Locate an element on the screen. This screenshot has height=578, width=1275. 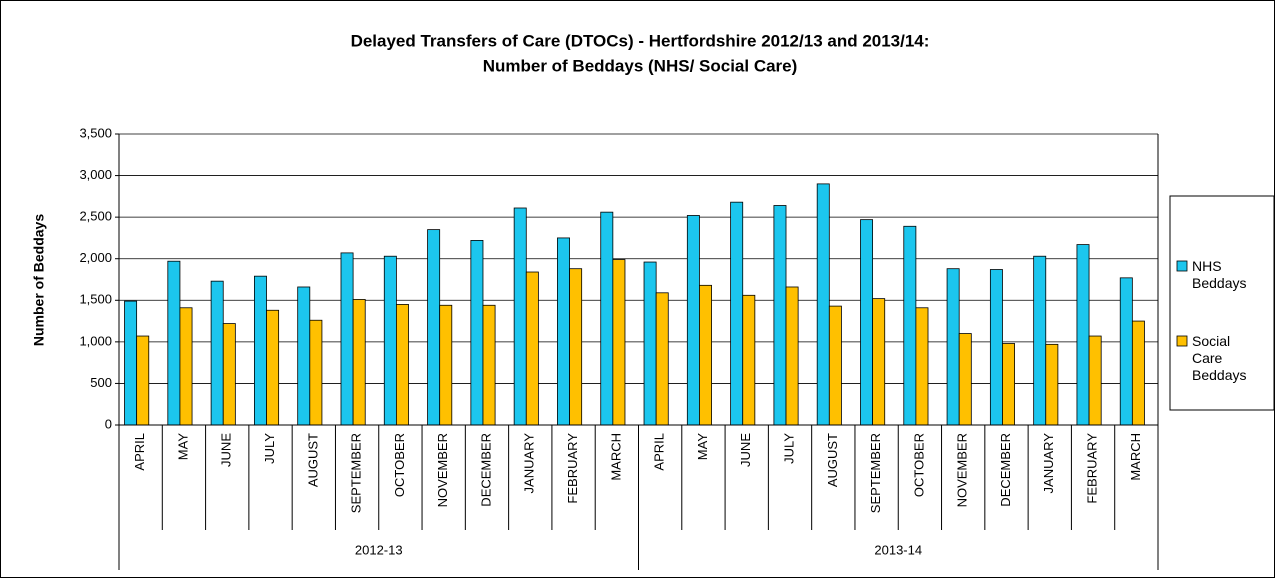
legend-label: Social Care Beddays is located at coordinates (1219, 358).